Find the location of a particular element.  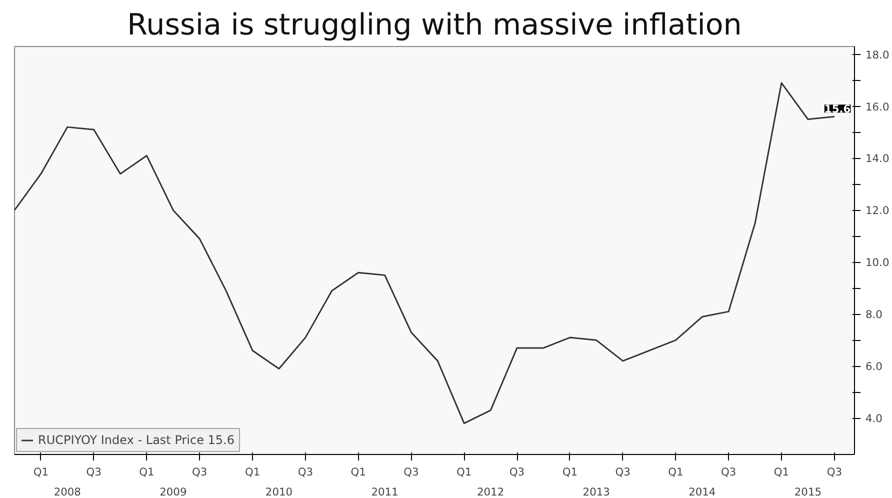

y-tick-label: 6.0 is located at coordinates (874, 367).